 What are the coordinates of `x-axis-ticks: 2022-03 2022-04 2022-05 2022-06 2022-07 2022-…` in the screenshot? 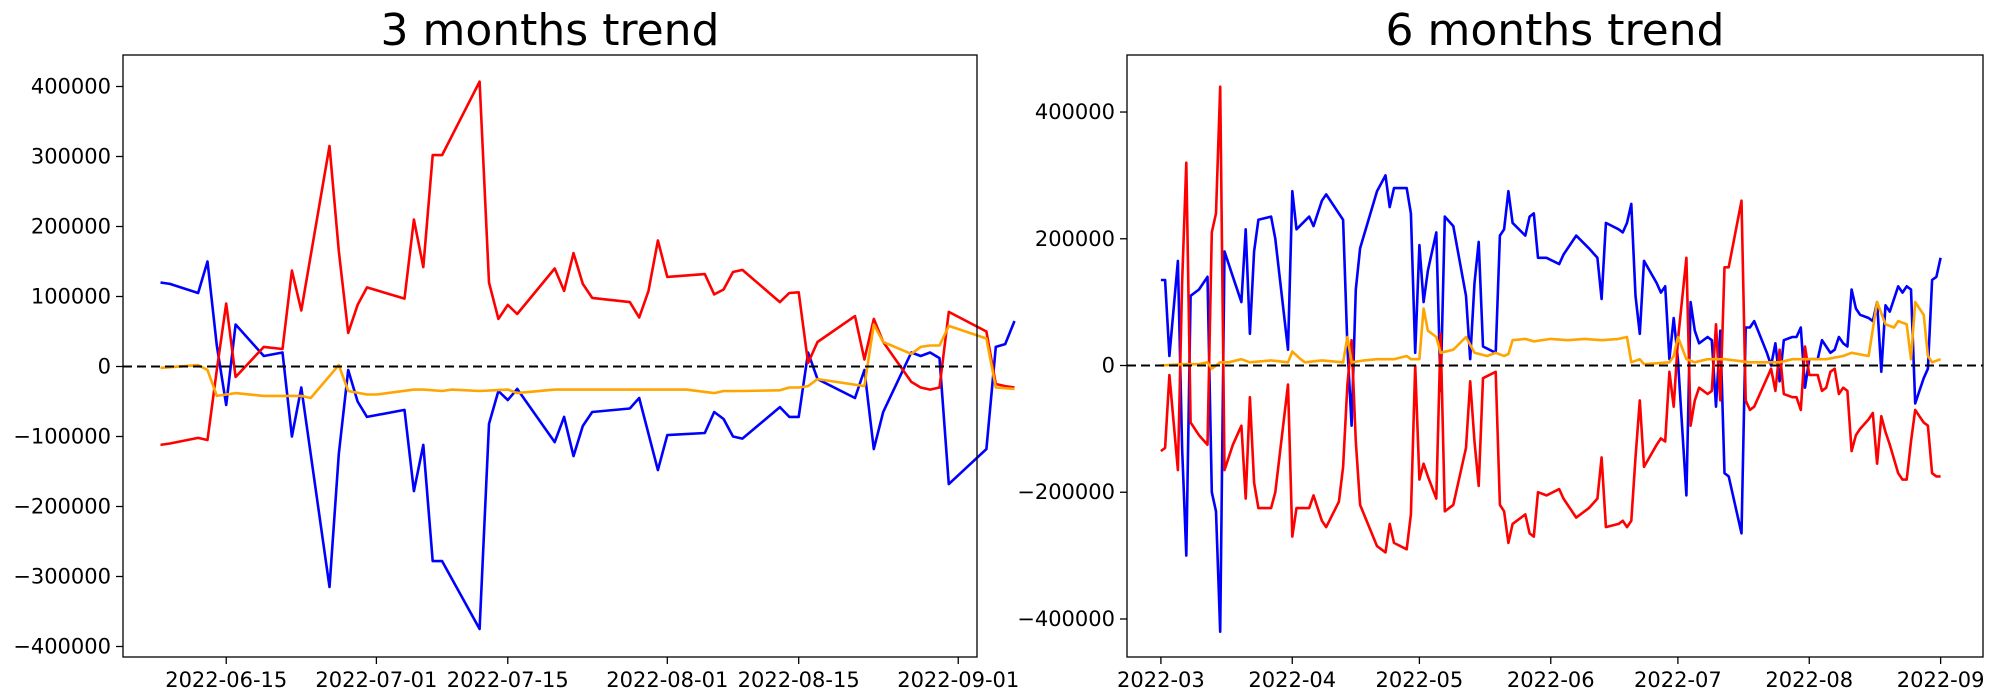 It's located at (1550, 674).